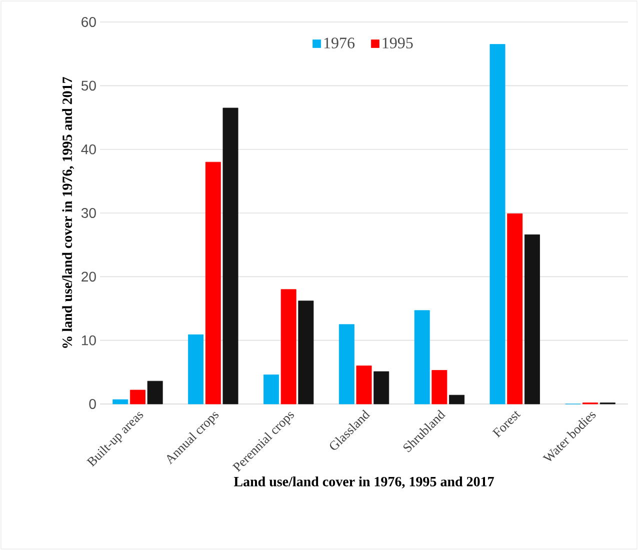 The image size is (638, 550). What do you see at coordinates (89, 22) in the screenshot?
I see `y-tick-label: 60` at bounding box center [89, 22].